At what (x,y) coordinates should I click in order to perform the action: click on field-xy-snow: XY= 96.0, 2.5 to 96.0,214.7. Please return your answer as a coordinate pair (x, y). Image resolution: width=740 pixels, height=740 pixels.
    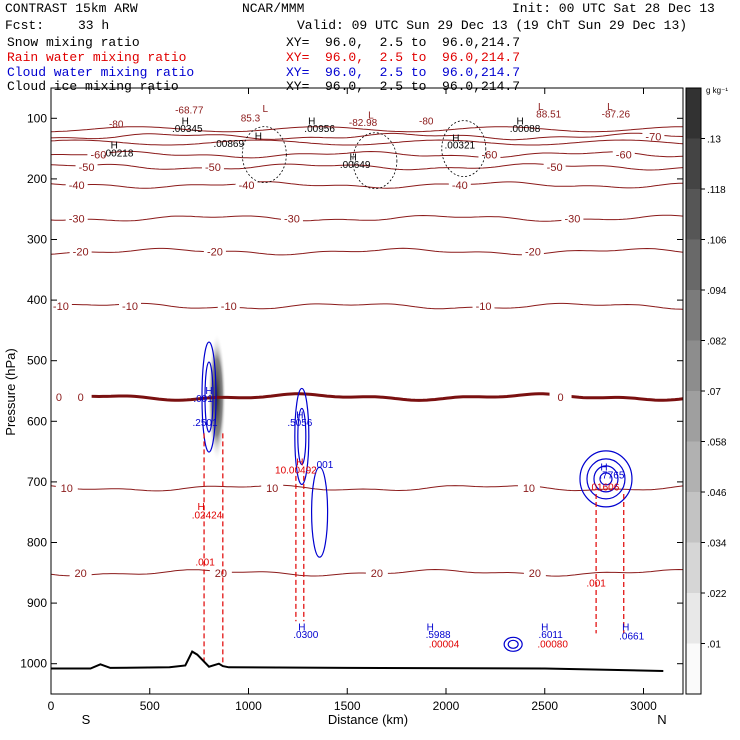
    Looking at the image, I should click on (403, 42).